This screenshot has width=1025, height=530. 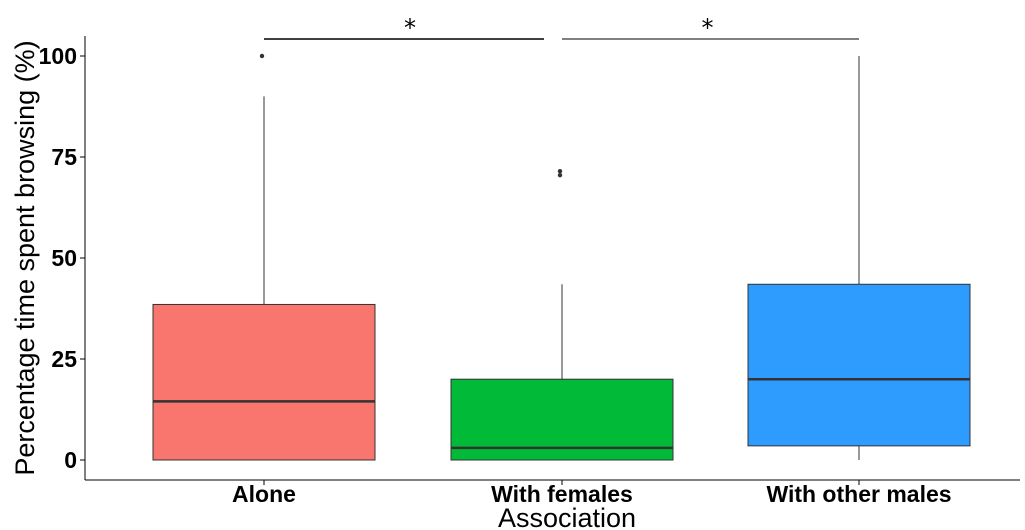 What do you see at coordinates (567, 516) in the screenshot?
I see `x-axis-title: Association` at bounding box center [567, 516].